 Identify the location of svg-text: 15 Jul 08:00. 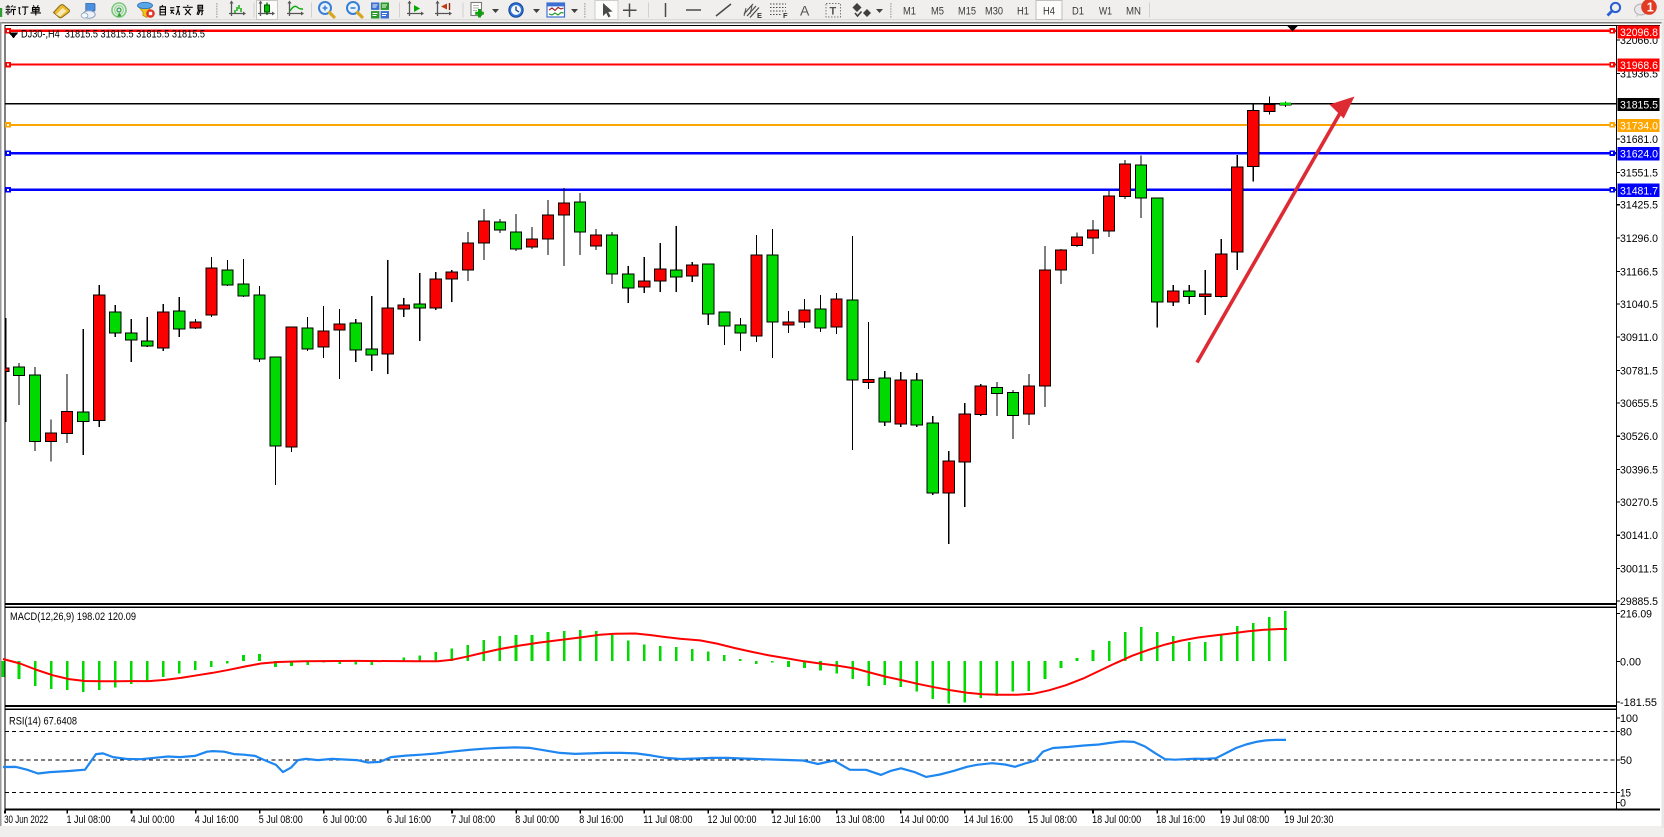
(1052, 820).